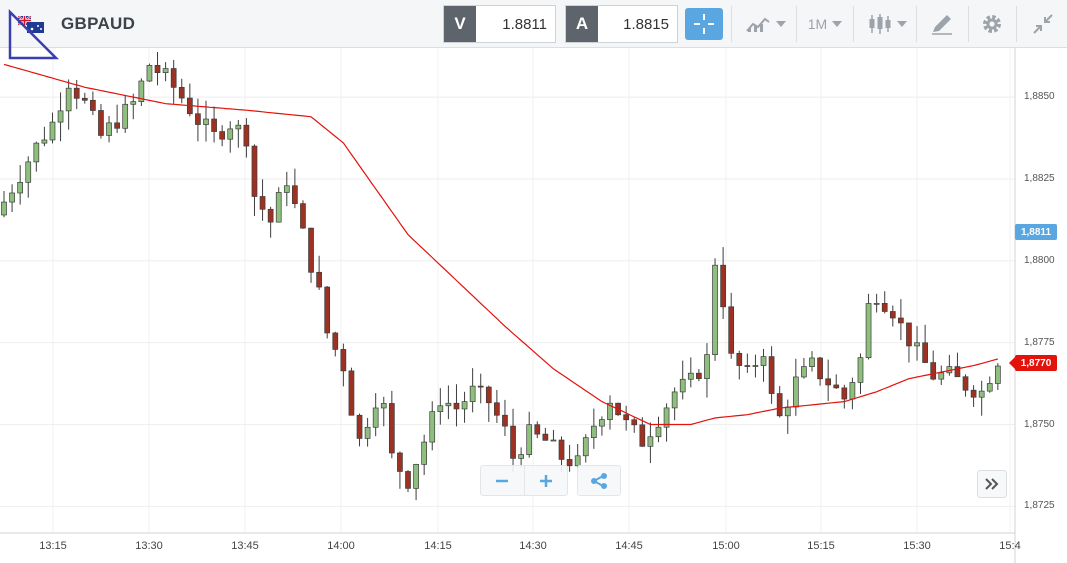 The height and width of the screenshot is (563, 1067). What do you see at coordinates (53, 546) in the screenshot?
I see `x-tick-label: 13:15` at bounding box center [53, 546].